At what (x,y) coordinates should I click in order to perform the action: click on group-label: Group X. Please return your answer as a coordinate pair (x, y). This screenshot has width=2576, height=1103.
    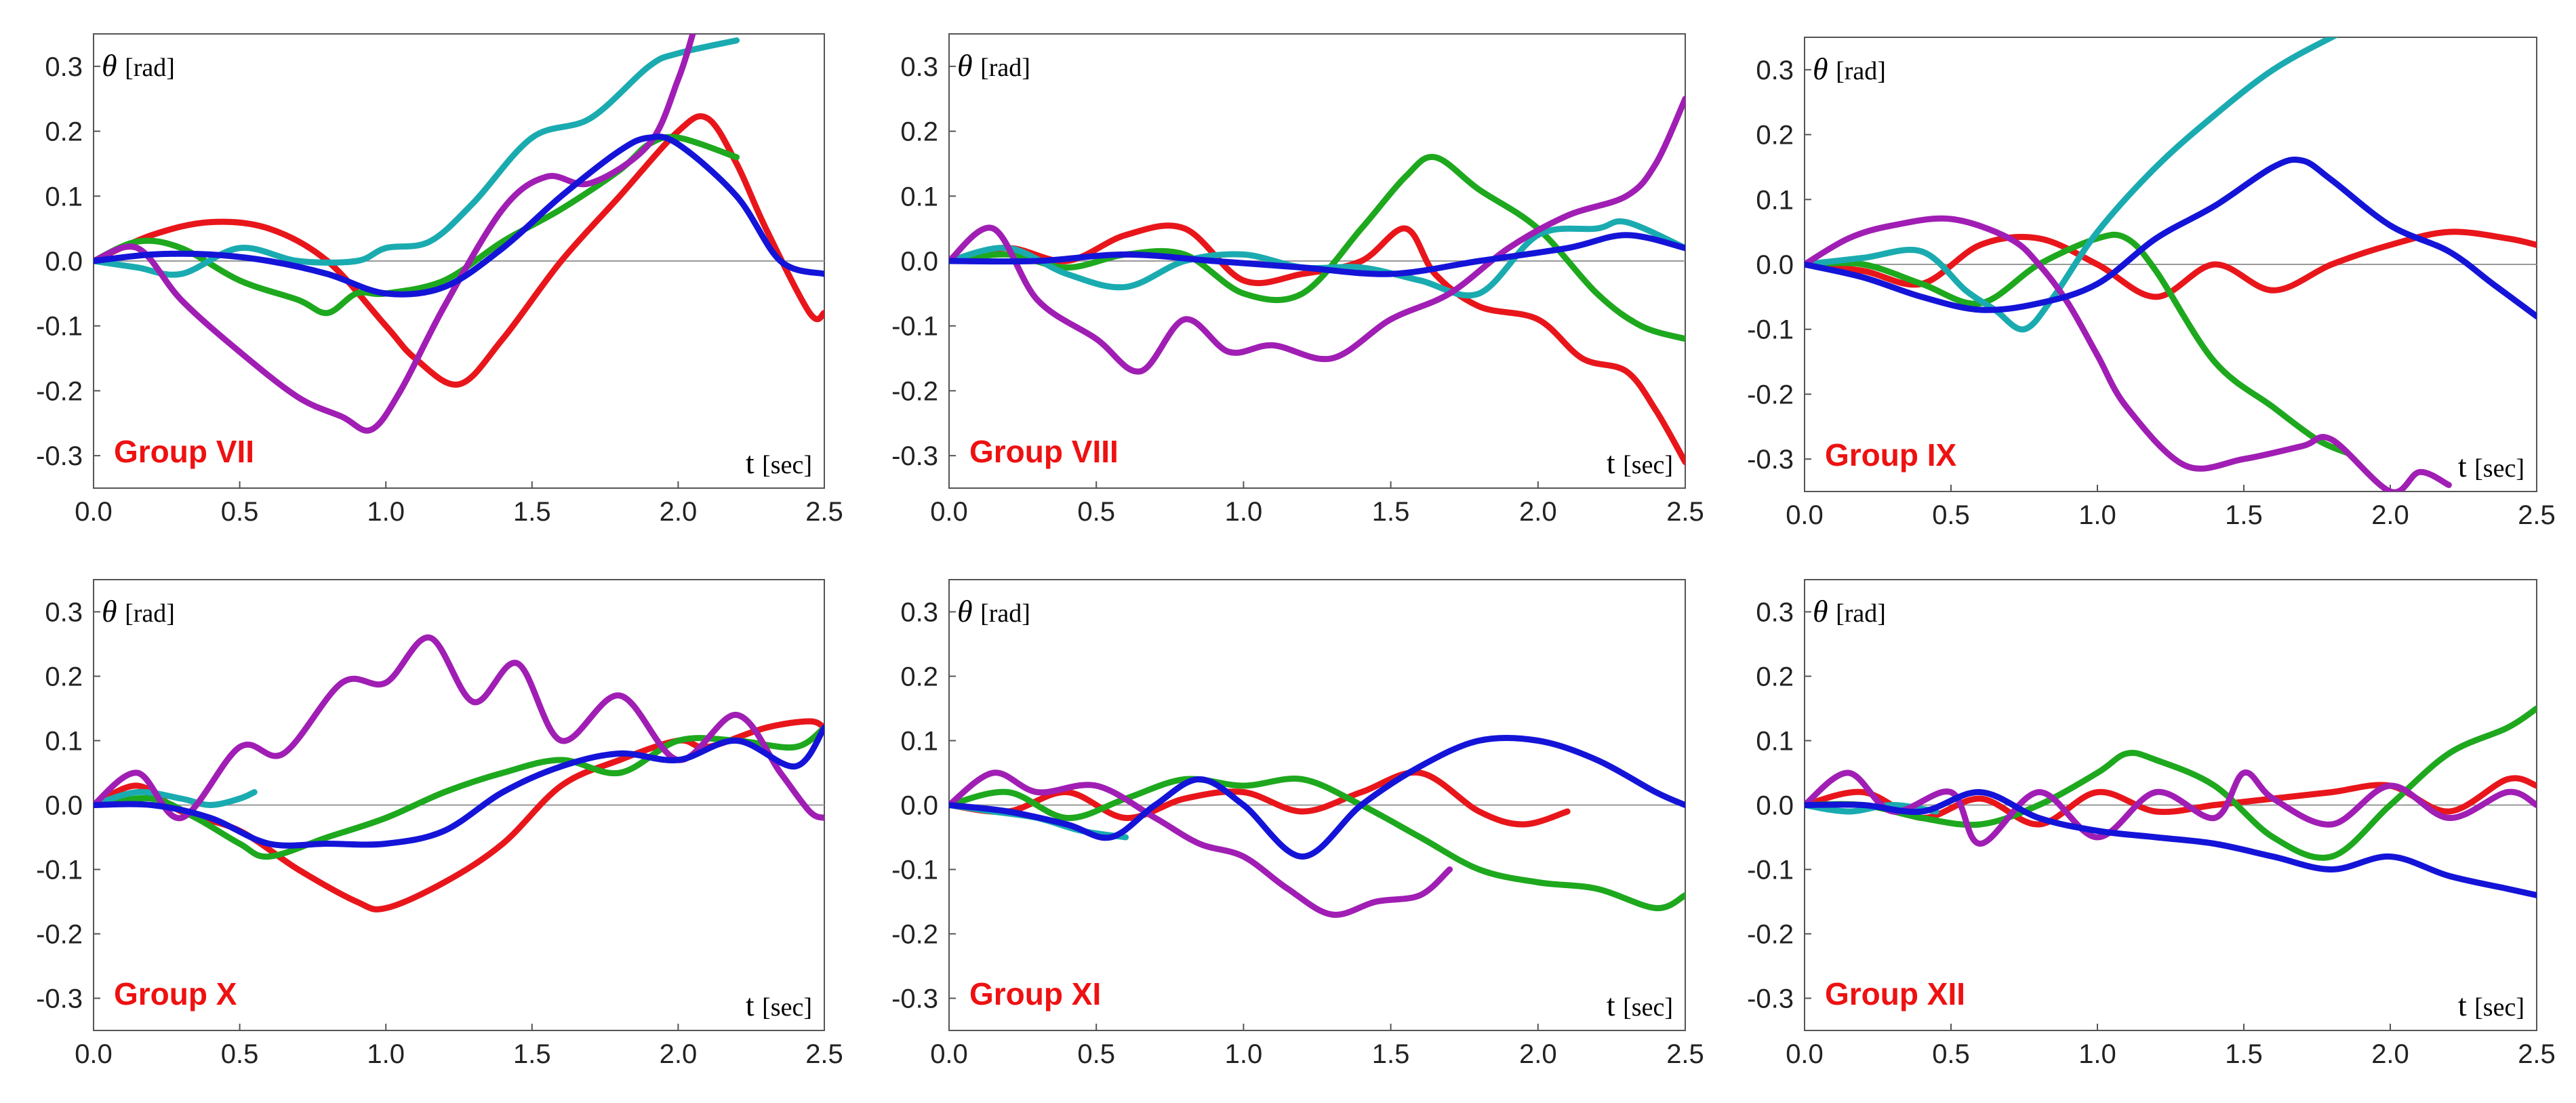
    Looking at the image, I should click on (175, 993).